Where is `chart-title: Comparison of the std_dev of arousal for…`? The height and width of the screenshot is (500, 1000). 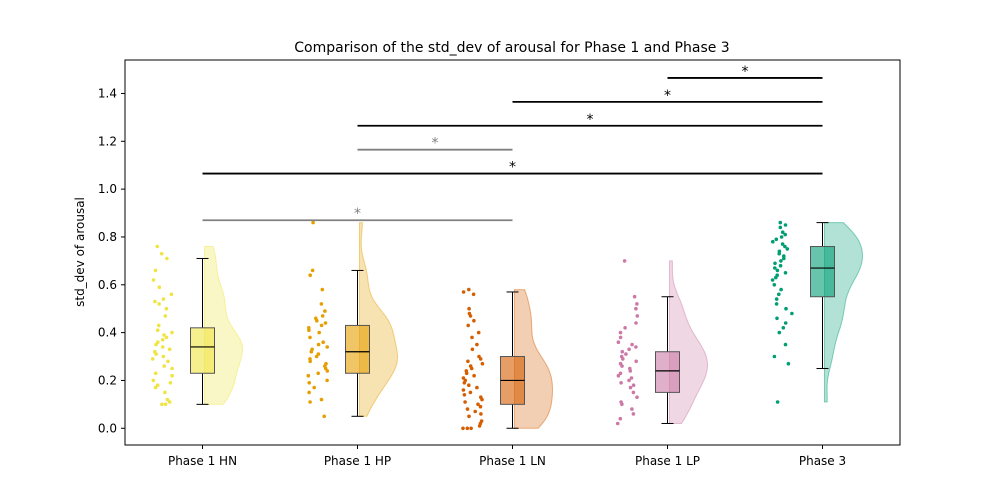
chart-title: Comparison of the std_dev of arousal for… is located at coordinates (511, 48).